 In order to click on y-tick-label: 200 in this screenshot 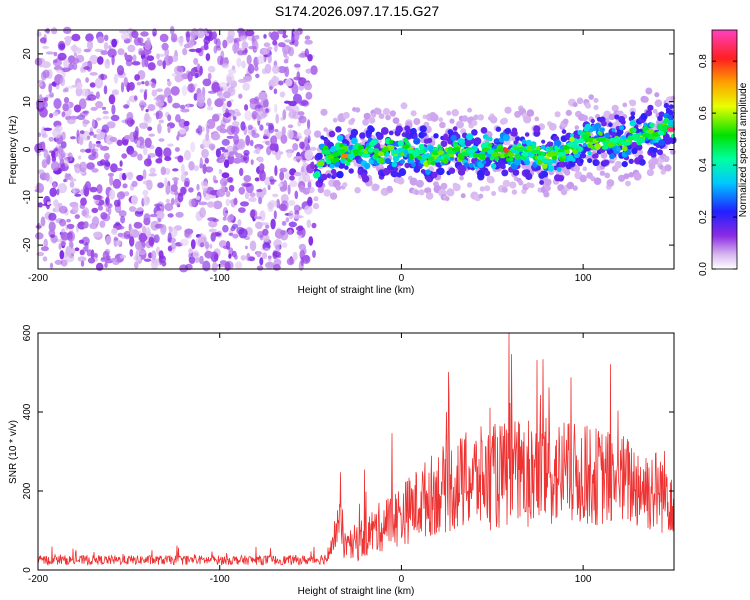, I will do `click(27, 490)`.